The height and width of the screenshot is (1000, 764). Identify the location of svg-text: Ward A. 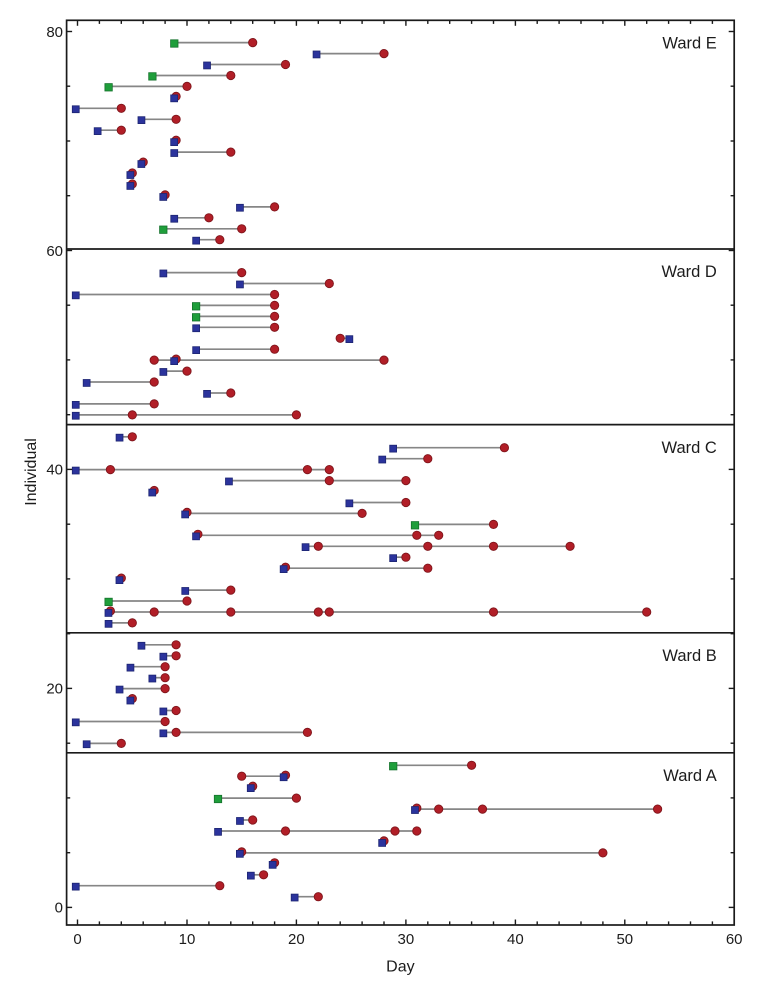
(690, 776).